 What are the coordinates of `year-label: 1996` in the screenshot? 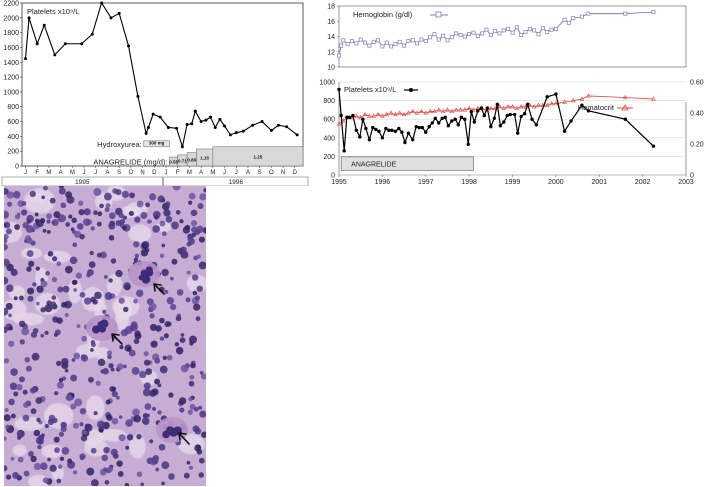 It's located at (236, 182).